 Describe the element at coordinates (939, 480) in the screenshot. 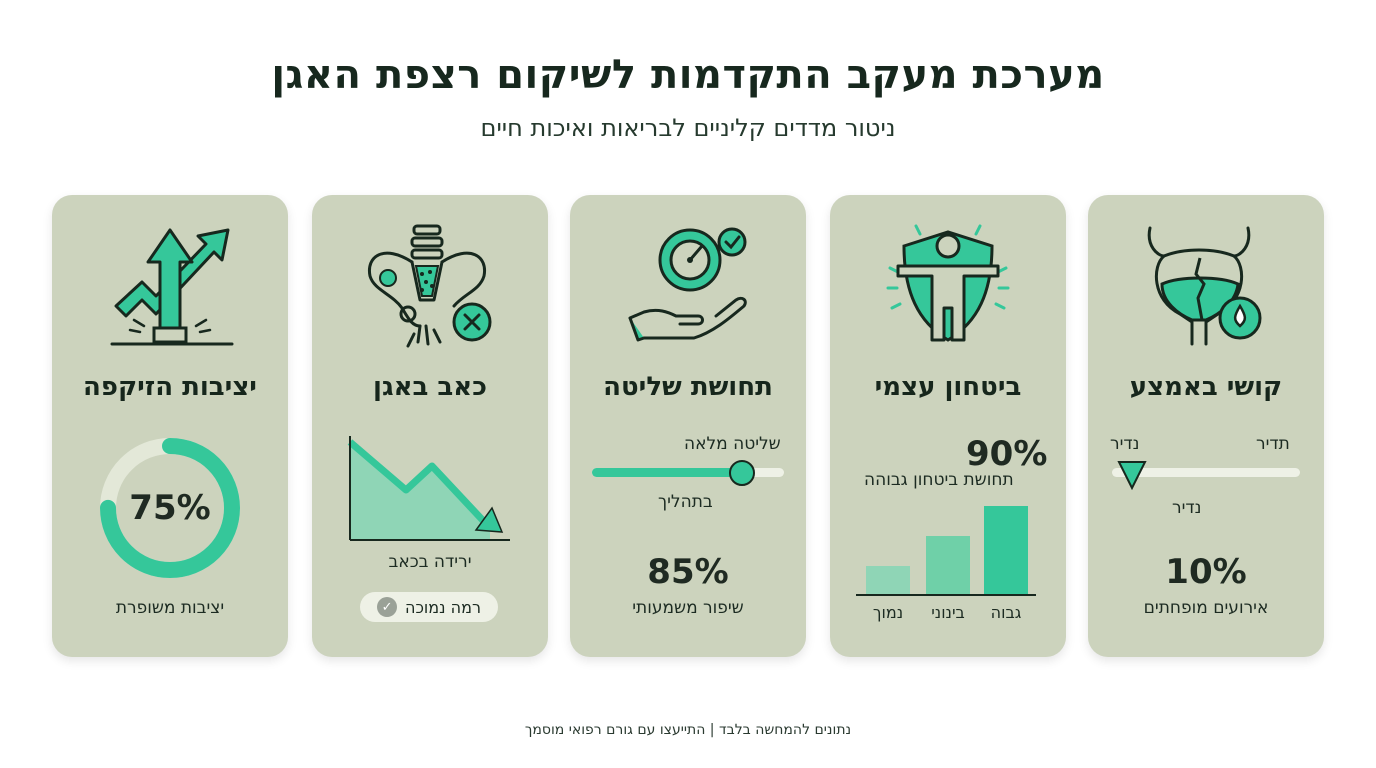

I see `confidence-caption: תחושת ביטחון גבוהה` at that location.